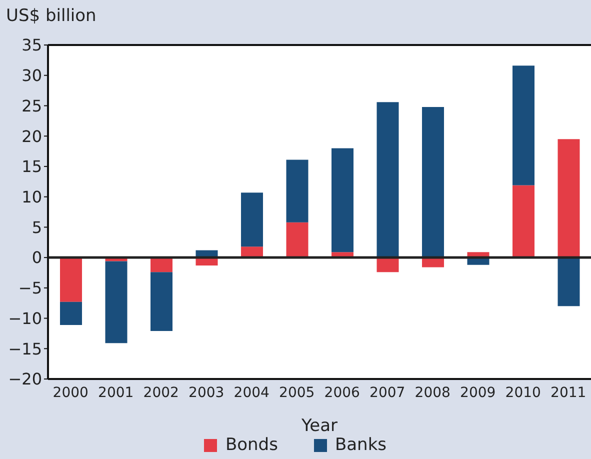 This screenshot has width=591, height=459. Describe the element at coordinates (251, 445) in the screenshot. I see `legend-label: Bonds` at that location.